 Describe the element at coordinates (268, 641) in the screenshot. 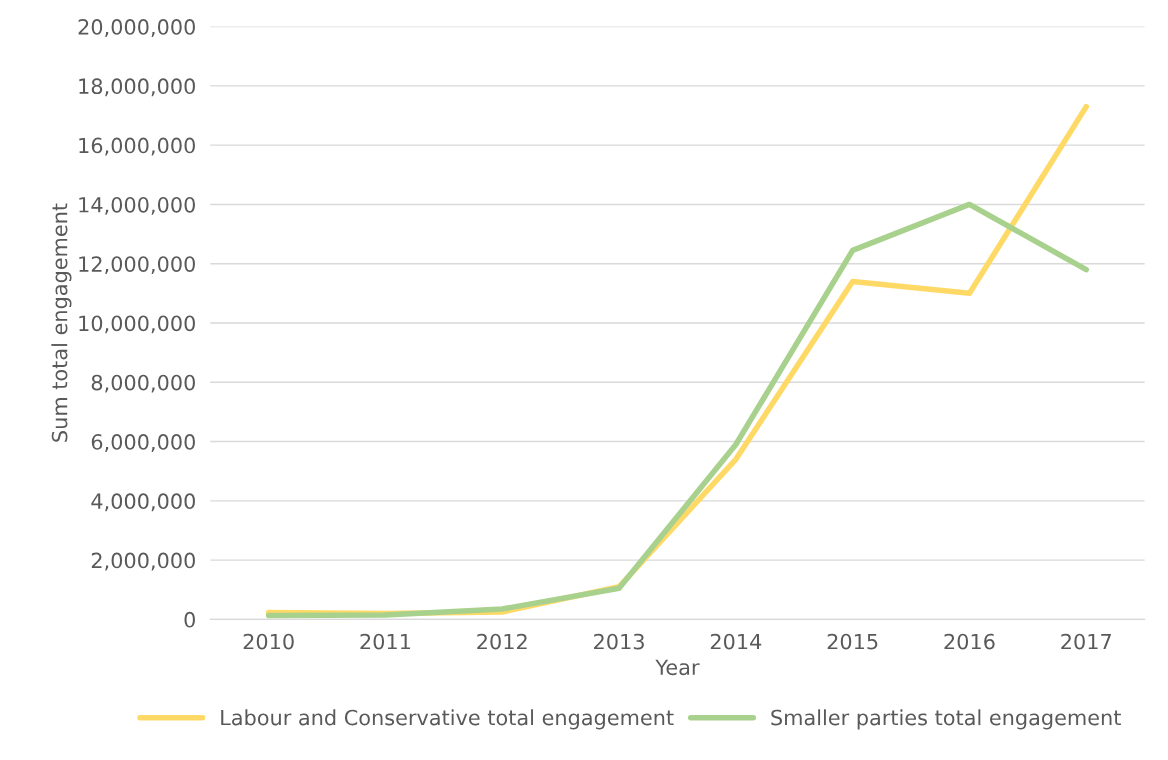

I see `x-tick-label: 2010` at that location.